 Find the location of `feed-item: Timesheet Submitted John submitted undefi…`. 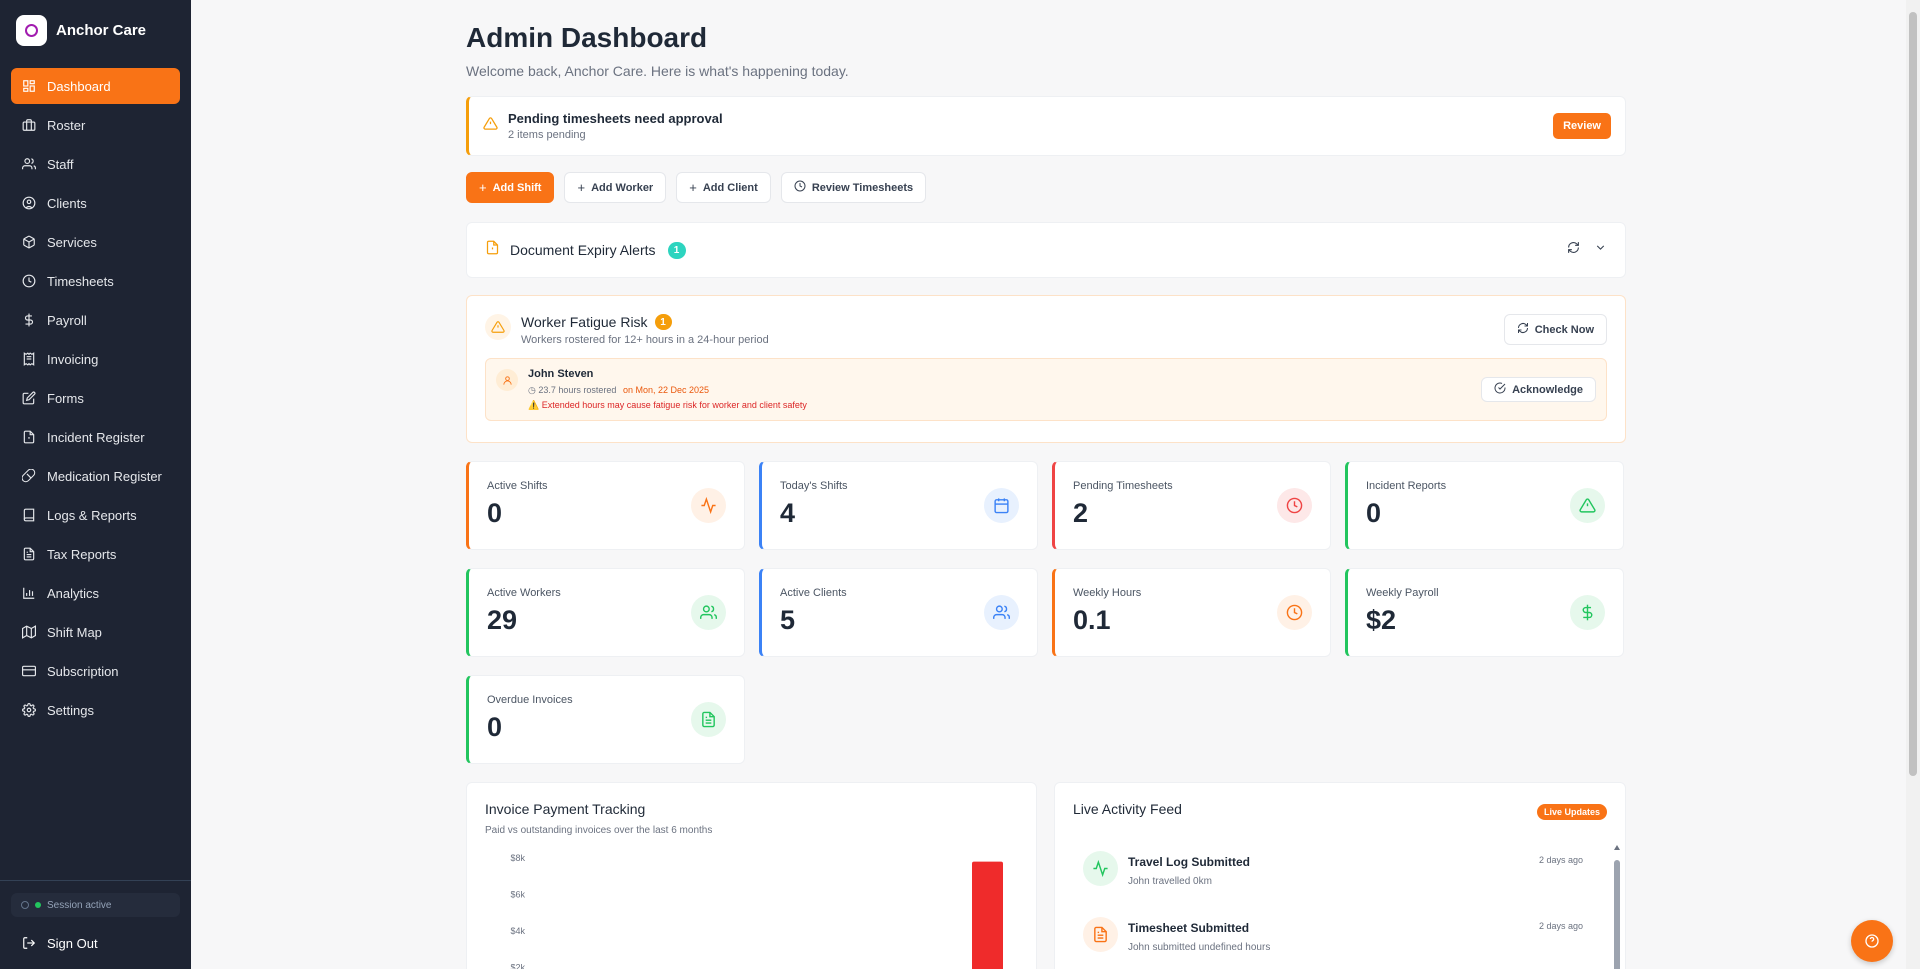

feed-item: Timesheet Submitted John submitted undefi… is located at coordinates (1340, 941).